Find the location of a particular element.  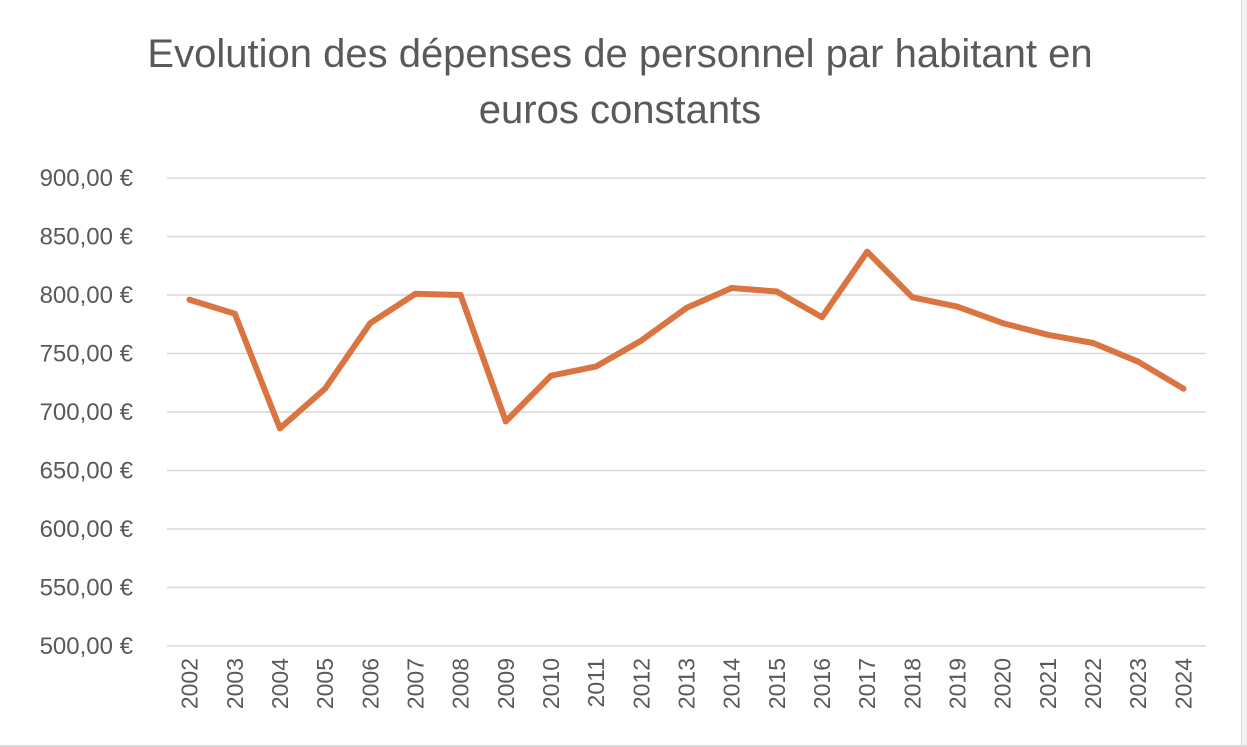

x-tick-label: 2021 is located at coordinates (1048, 683).